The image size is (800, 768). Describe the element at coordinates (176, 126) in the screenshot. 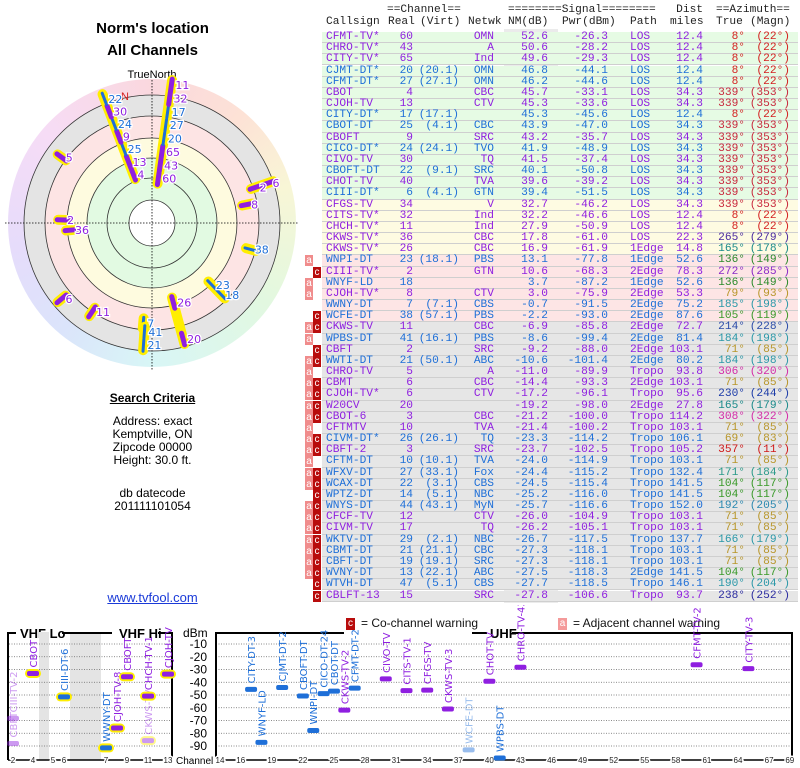

I see `polar-channel-label: 27` at that location.